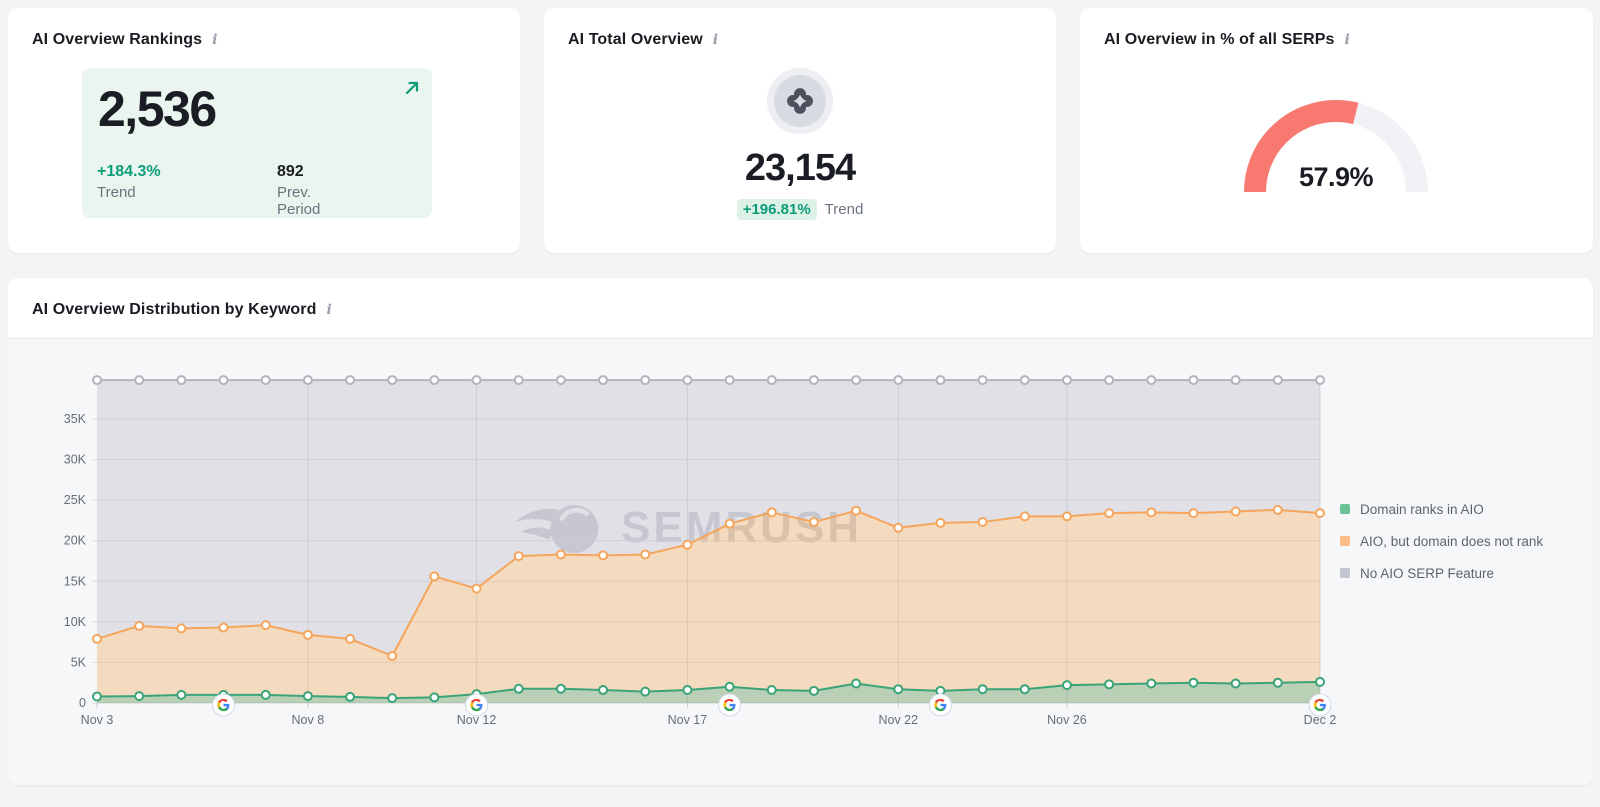  What do you see at coordinates (257, 143) in the screenshot?
I see `rankings-highlight-box: 2,536 +184.3% Trend 892 Prev. Period` at bounding box center [257, 143].